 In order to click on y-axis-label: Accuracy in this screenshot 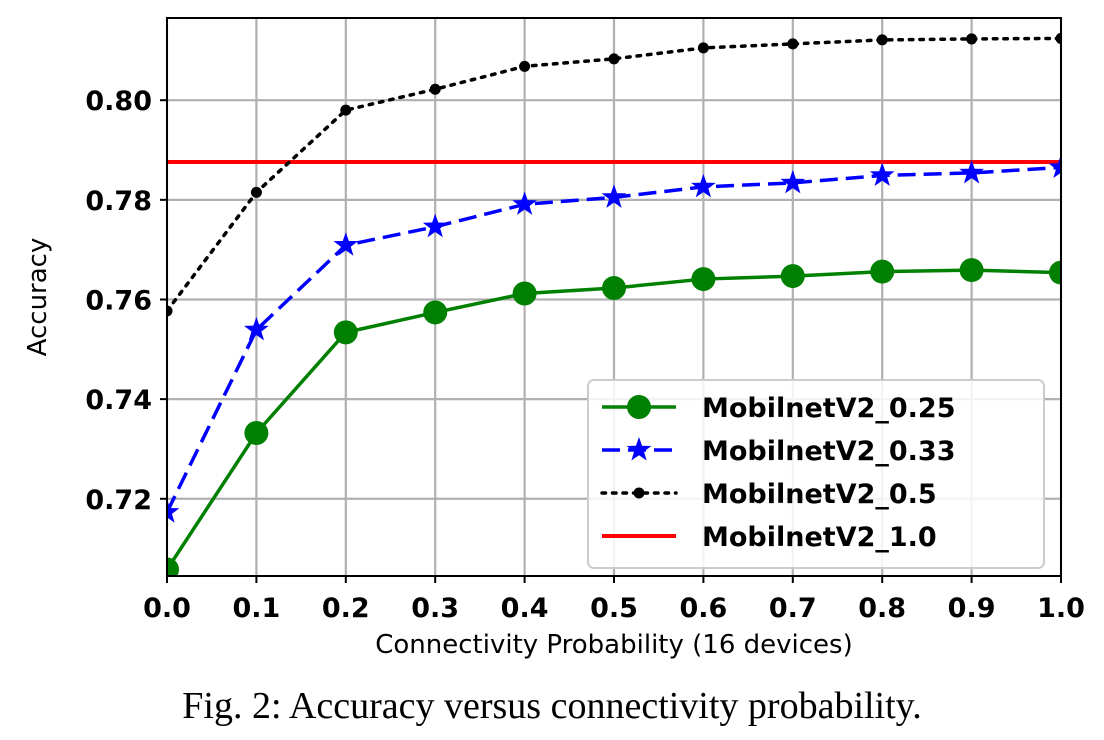, I will do `click(38, 297)`.